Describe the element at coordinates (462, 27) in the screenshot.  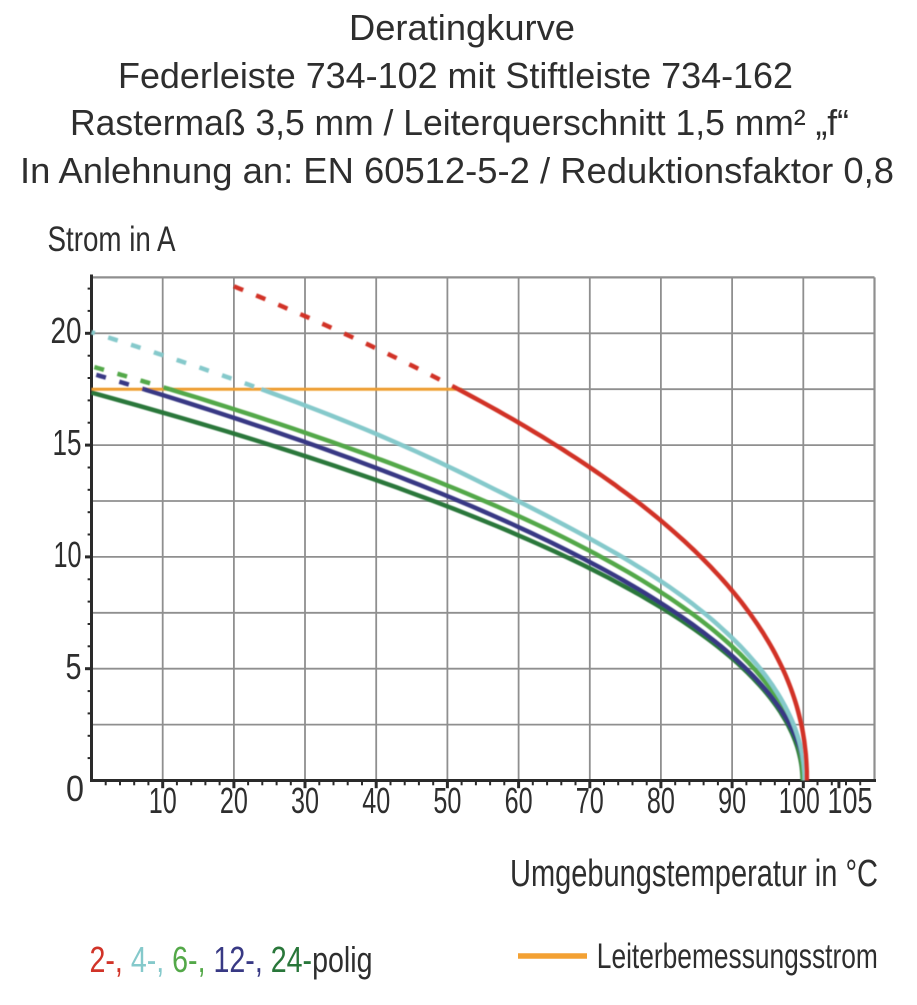
I see `svg-text: Deratingkurve` at that location.